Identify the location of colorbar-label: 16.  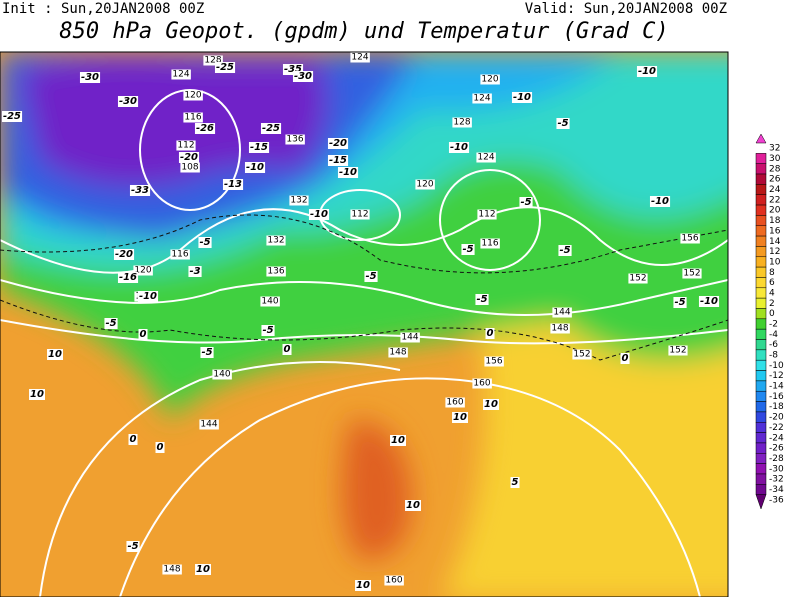
(775, 231).